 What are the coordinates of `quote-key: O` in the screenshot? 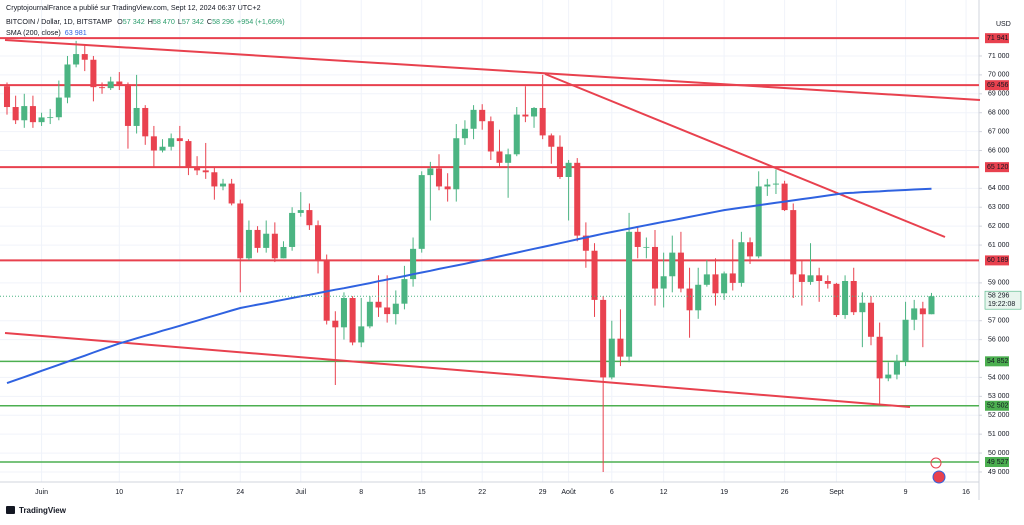 It's located at (120, 21).